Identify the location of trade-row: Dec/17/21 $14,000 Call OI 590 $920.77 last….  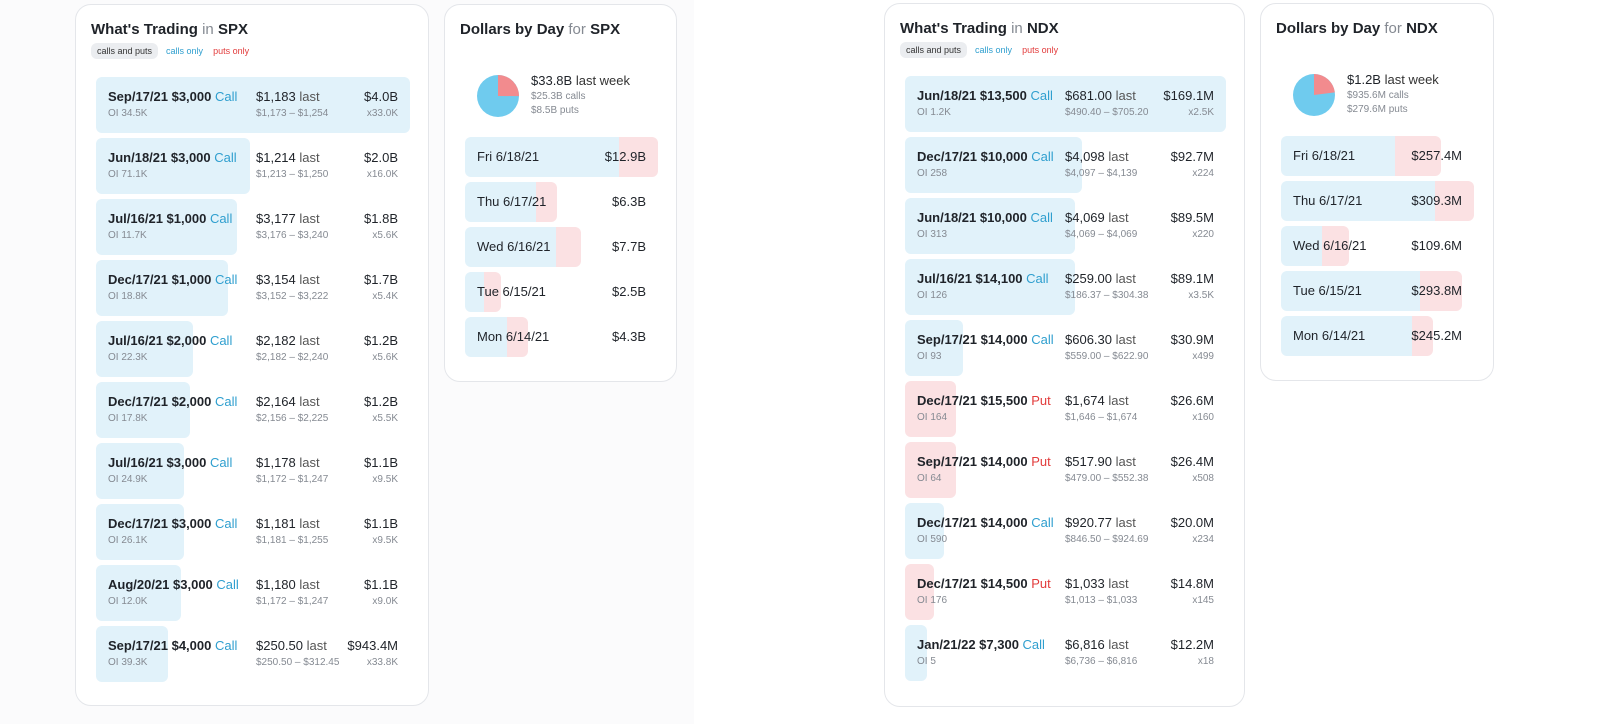
(1065, 531).